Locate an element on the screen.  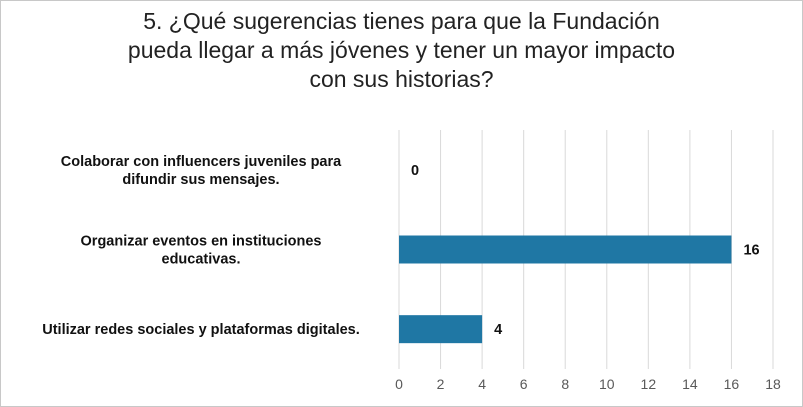
x-tick-label: 12 is located at coordinates (649, 384).